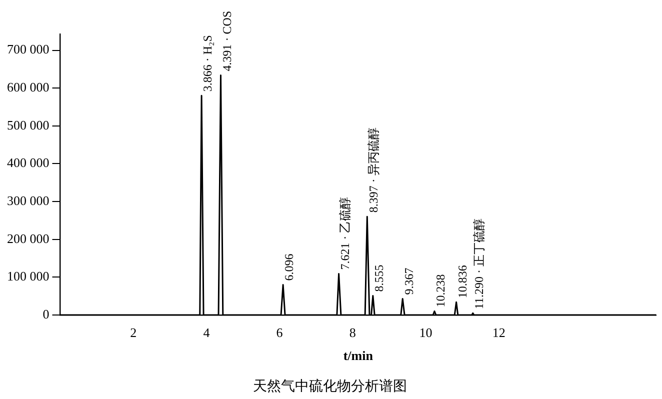 The height and width of the screenshot is (399, 662). What do you see at coordinates (409, 281) in the screenshot?
I see `annotation: 9.367` at bounding box center [409, 281].